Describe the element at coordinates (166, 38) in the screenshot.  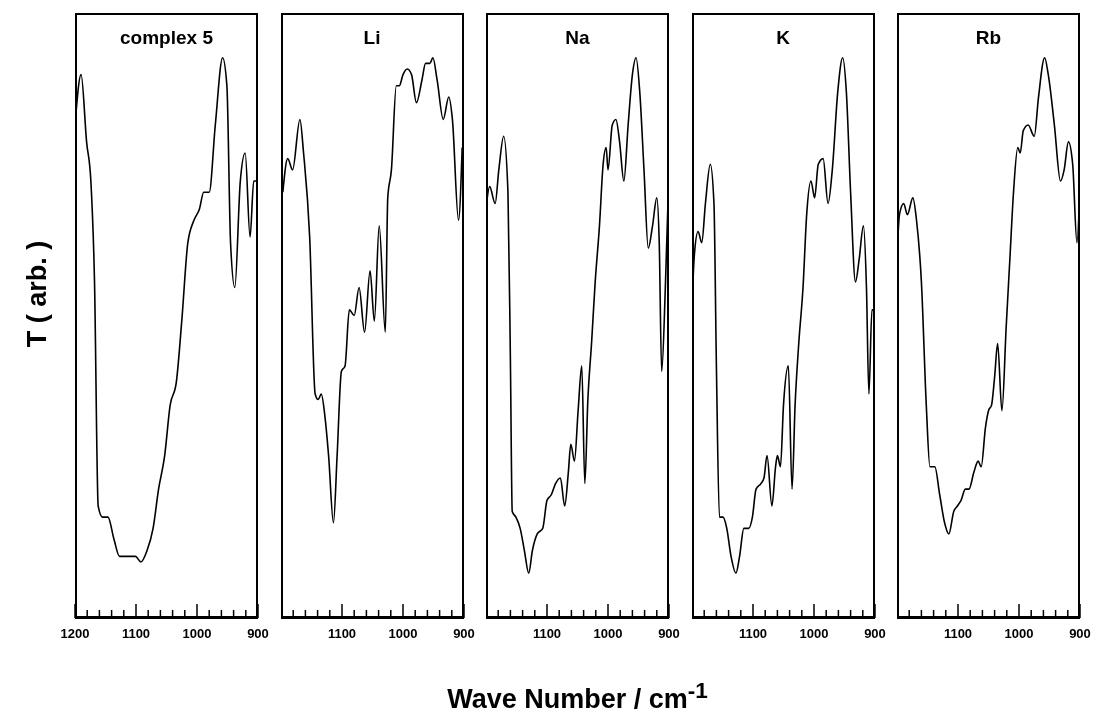
I see `chart-title: complex 5` at that location.